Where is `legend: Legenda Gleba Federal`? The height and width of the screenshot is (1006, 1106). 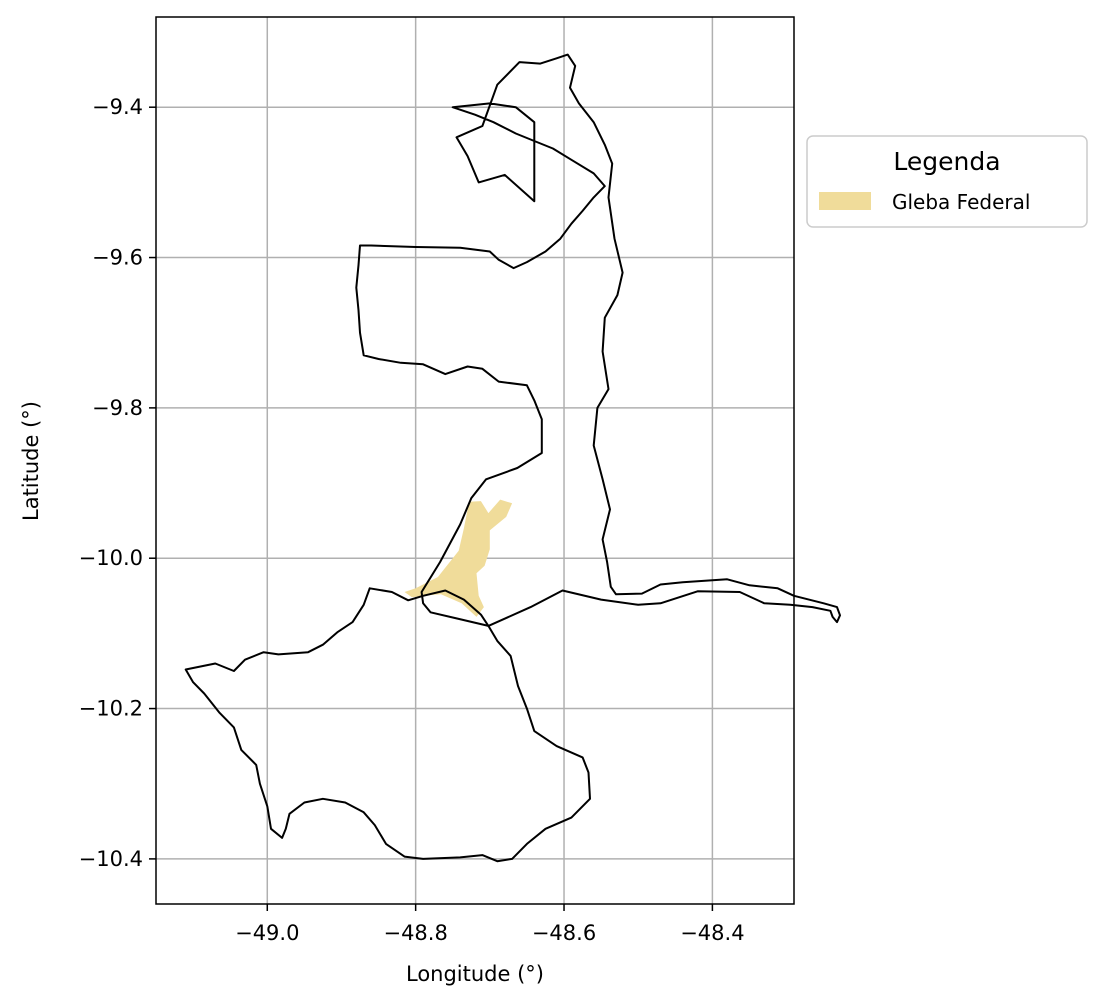
legend: Legenda Gleba Federal is located at coordinates (947, 181).